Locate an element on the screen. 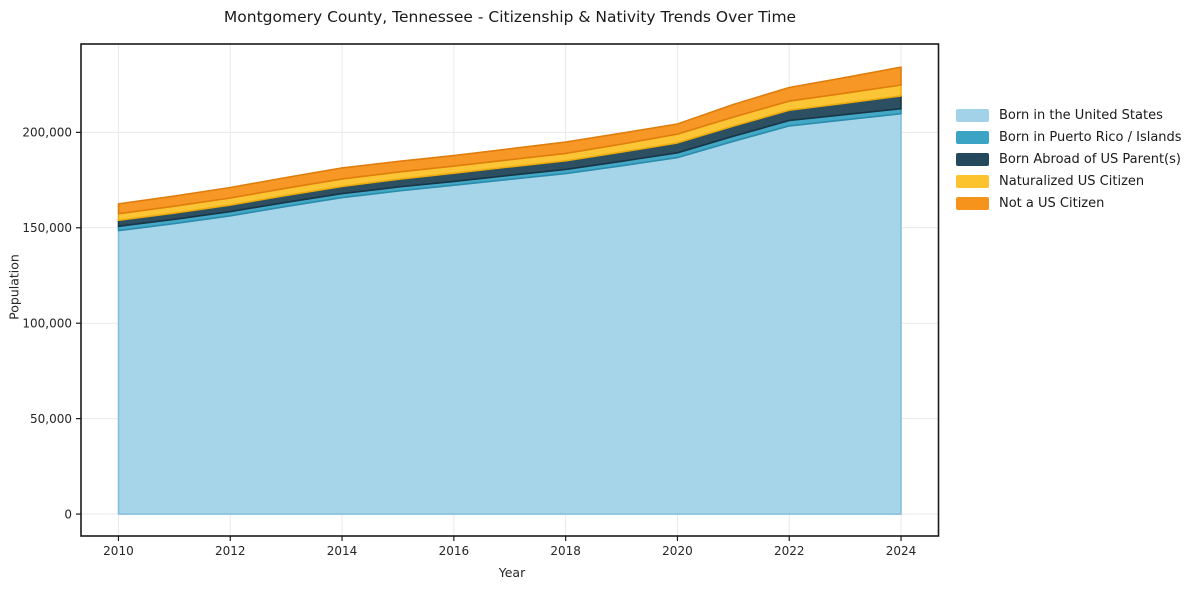  legend-item: Born Abroad of US Parent(s) is located at coordinates (1069, 159).